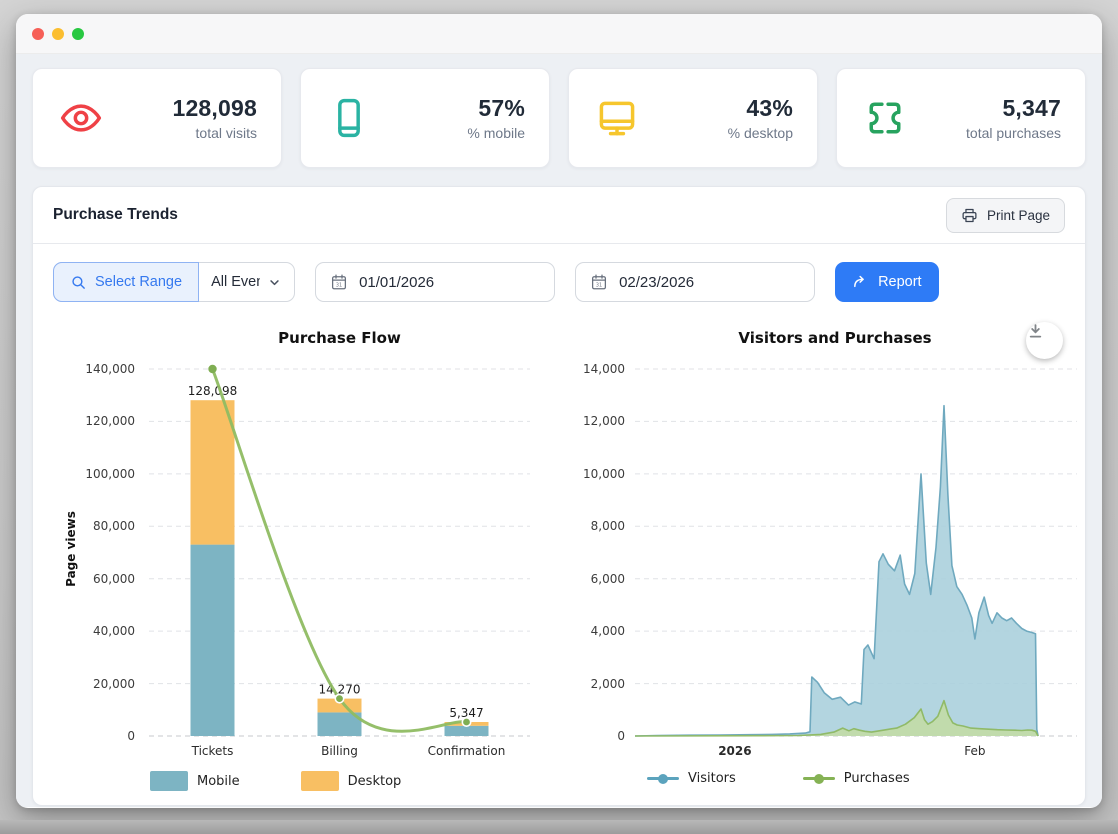 This screenshot has height=834, width=1118. Describe the element at coordinates (885, 118) in the screenshot. I see `ticket-icon` at that location.